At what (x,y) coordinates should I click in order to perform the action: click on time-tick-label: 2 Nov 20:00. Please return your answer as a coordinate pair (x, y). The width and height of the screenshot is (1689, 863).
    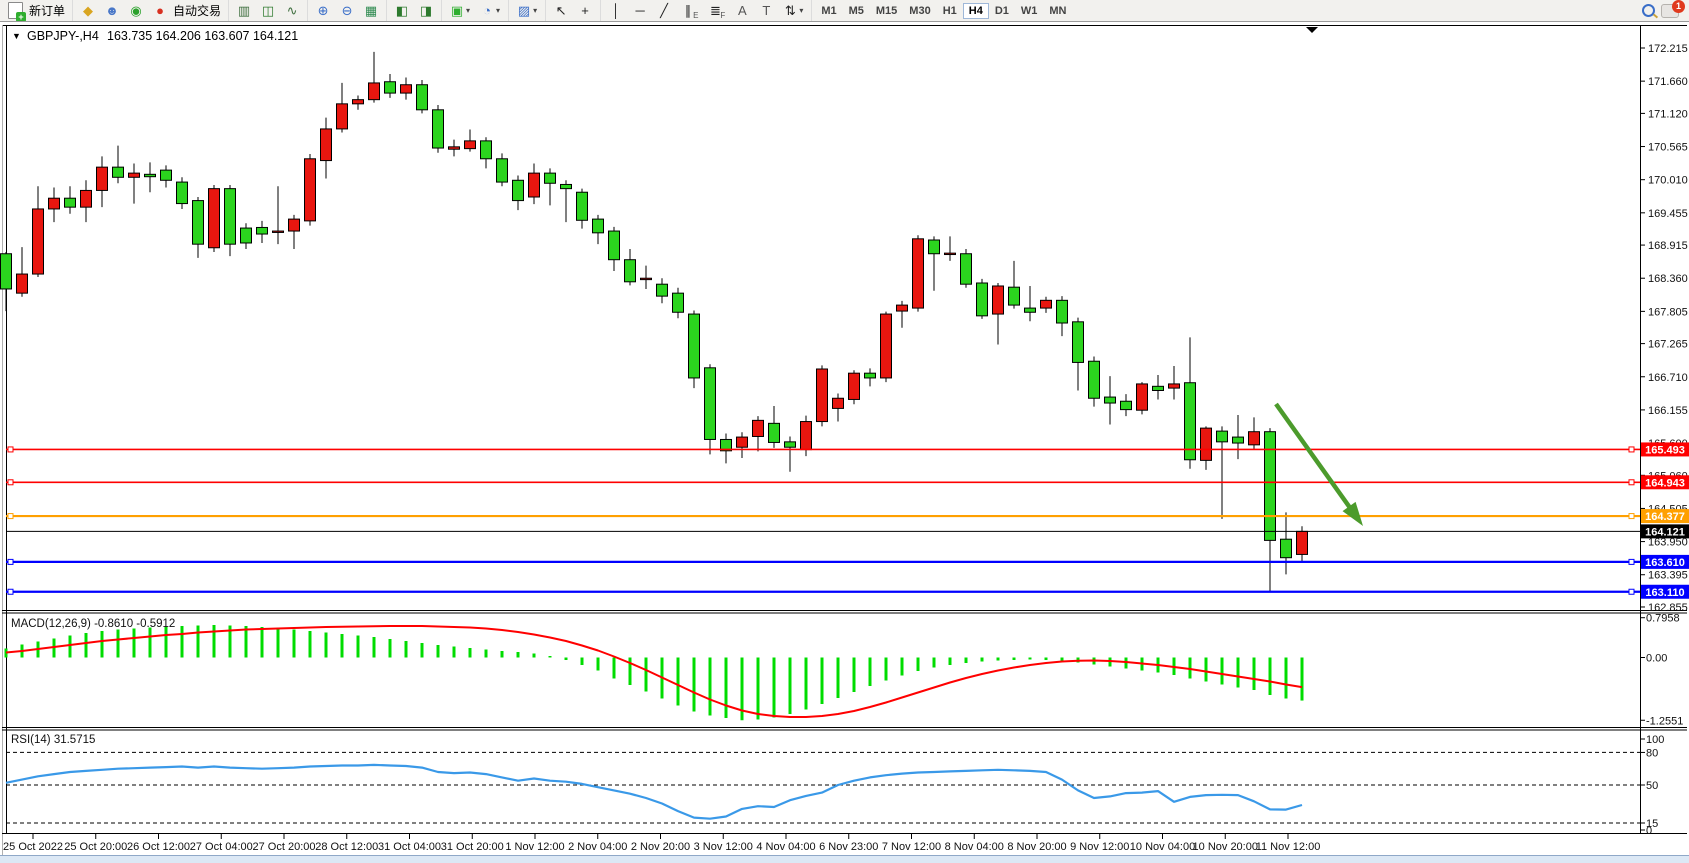
    Looking at the image, I should click on (660, 847).